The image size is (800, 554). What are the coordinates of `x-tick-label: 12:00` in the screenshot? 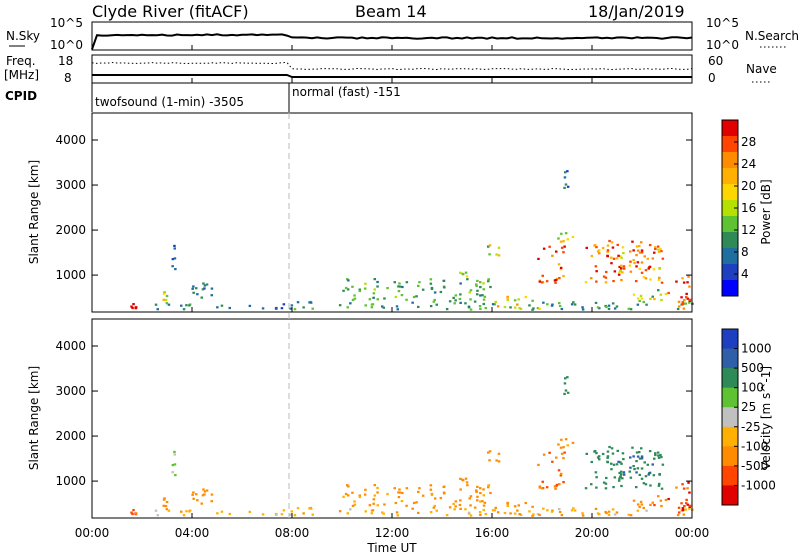 It's located at (392, 533).